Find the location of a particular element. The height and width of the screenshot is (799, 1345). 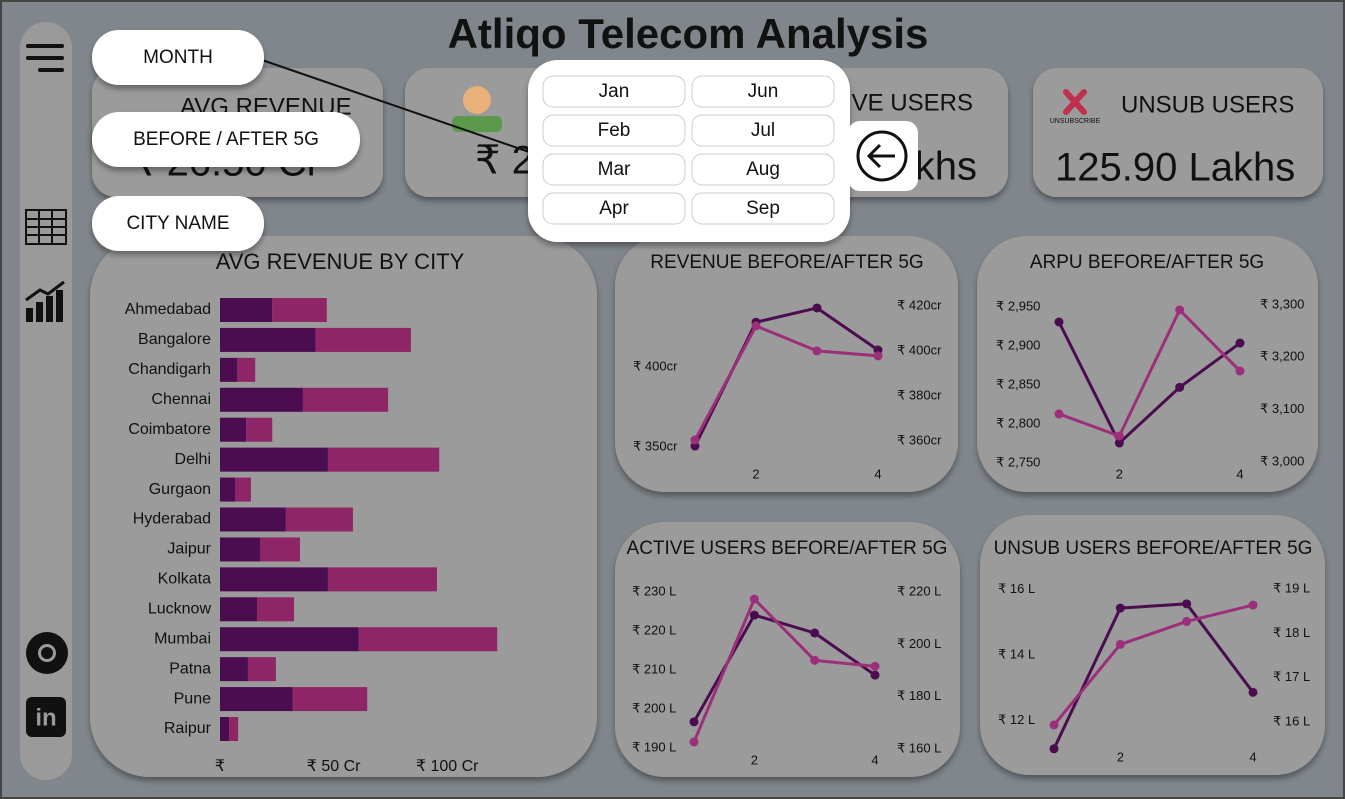

y-tick-label: Chandigarh is located at coordinates (169, 369).